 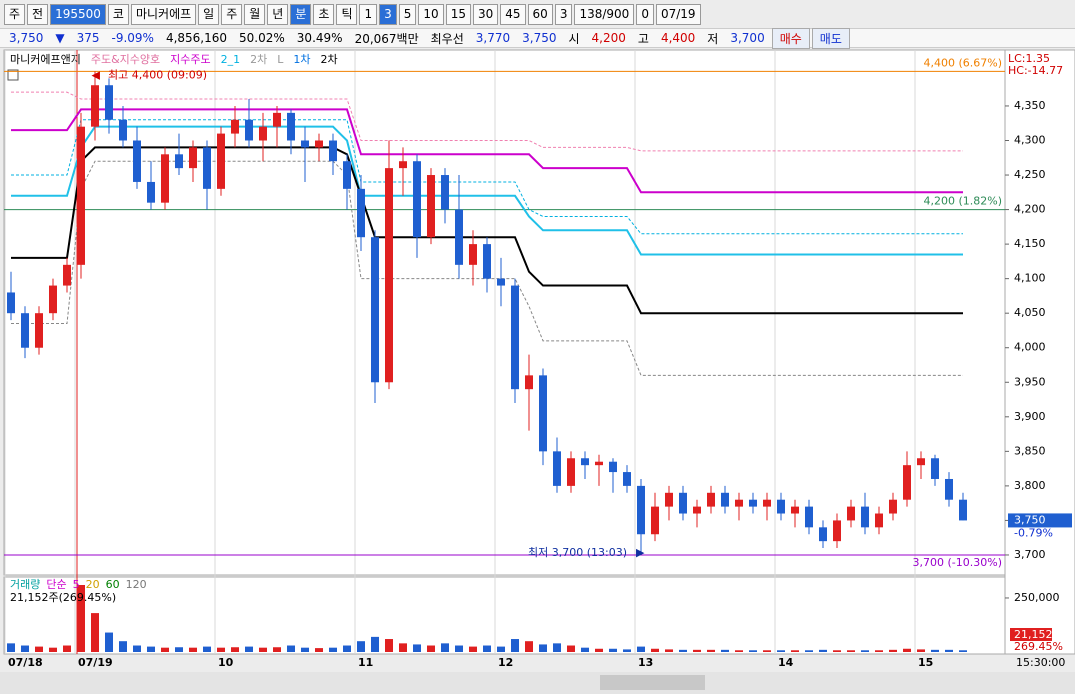 What do you see at coordinates (1030, 243) in the screenshot?
I see `y-tick-label: 4,150` at bounding box center [1030, 243].